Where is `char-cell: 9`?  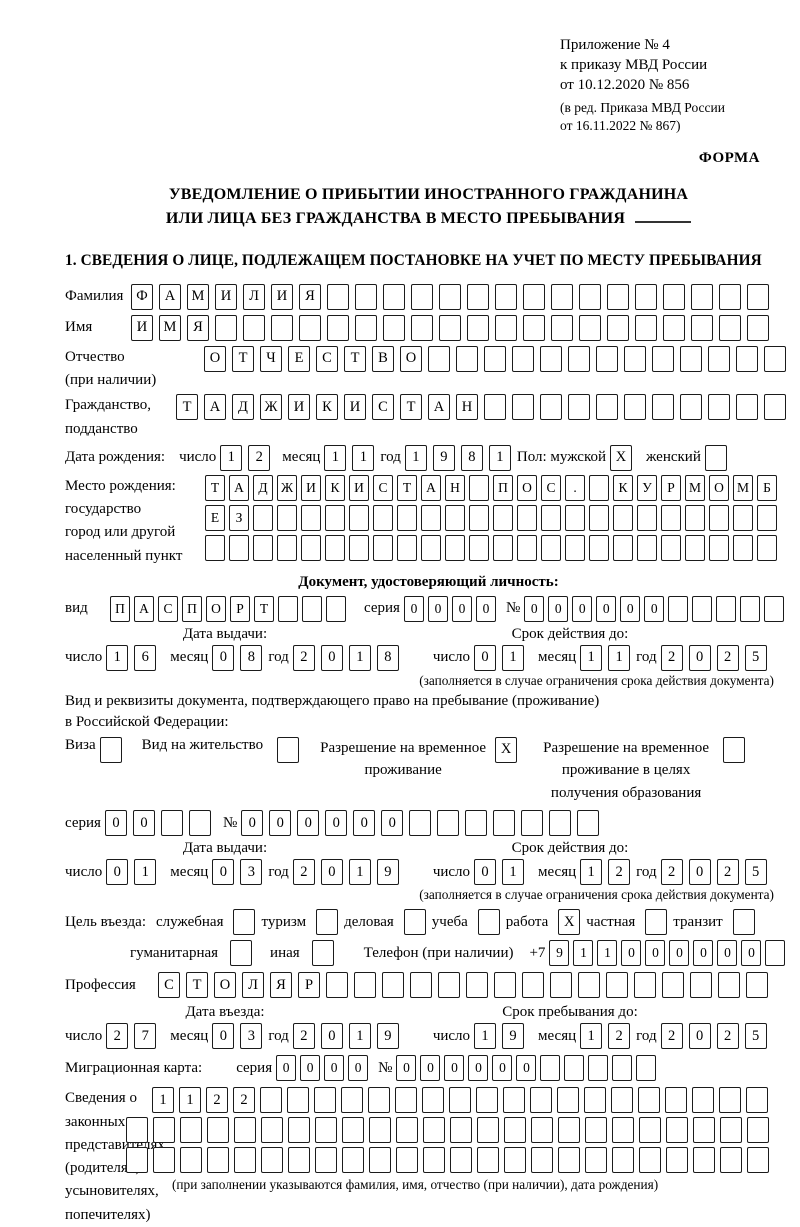
char-cell: 9 is located at coordinates (443, 457).